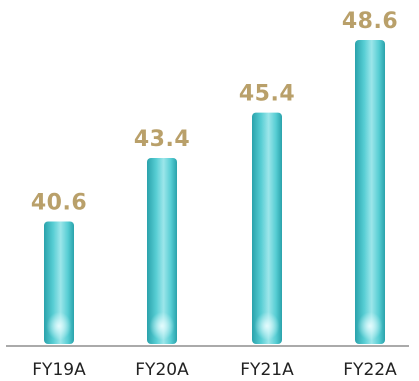 This screenshot has height=381, width=419. Describe the element at coordinates (59, 326) in the screenshot. I see `bar-glow-fy19a` at that location.